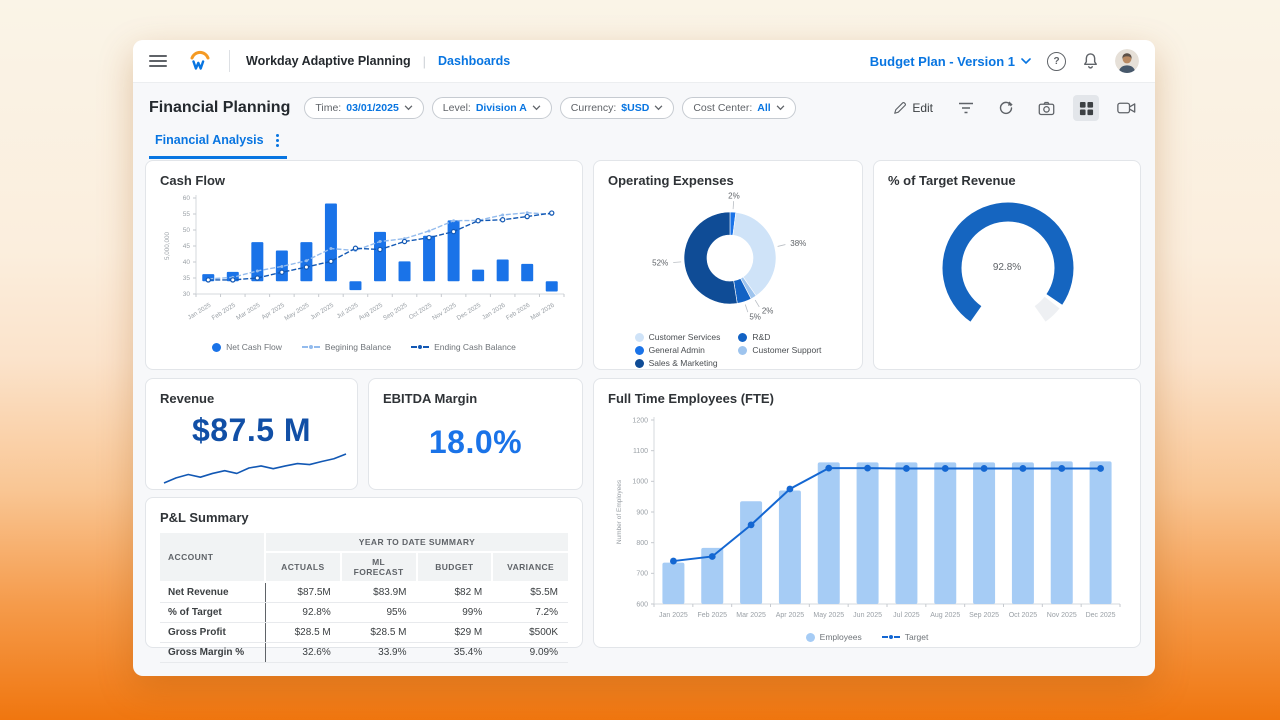 The image size is (1280, 720). Describe the element at coordinates (218, 146) in the screenshot. I see `tab-financial-analysis: Financial Analysis` at that location.